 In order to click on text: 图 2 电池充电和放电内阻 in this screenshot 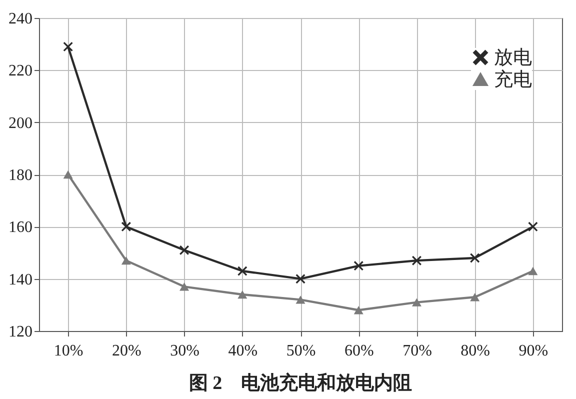, I will do `click(300, 383)`.